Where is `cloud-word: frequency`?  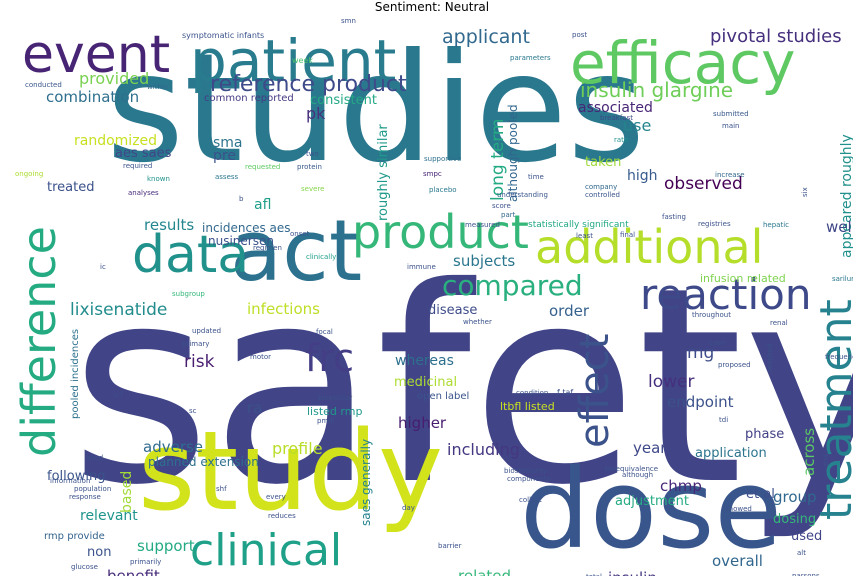
cloud-word: frequency is located at coordinates (839, 357).